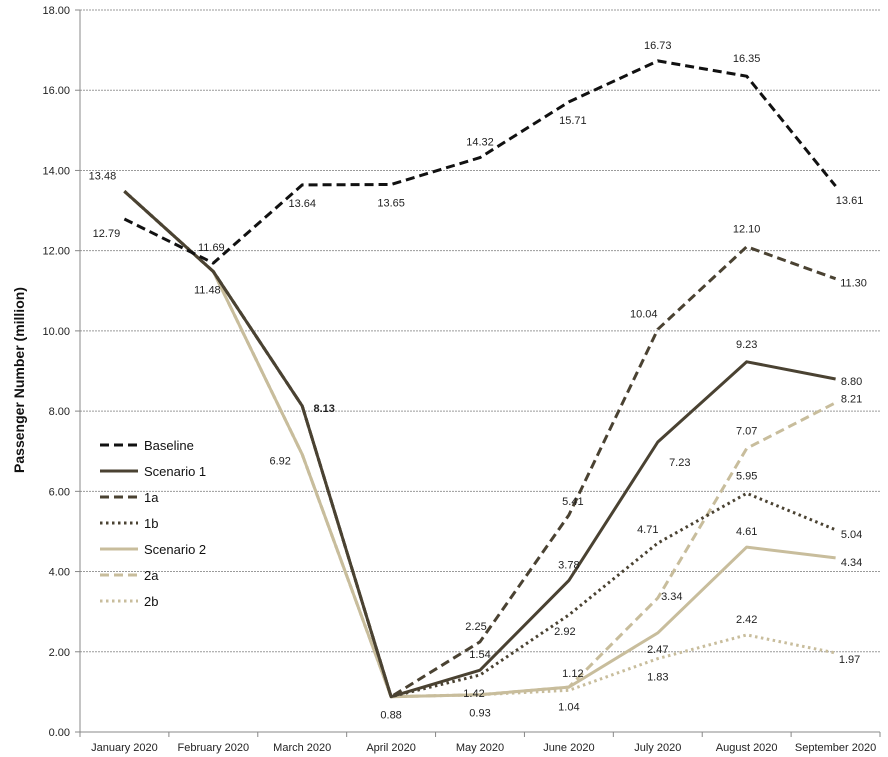 The height and width of the screenshot is (757, 888). I want to click on legend-label: 1b, so click(151, 523).